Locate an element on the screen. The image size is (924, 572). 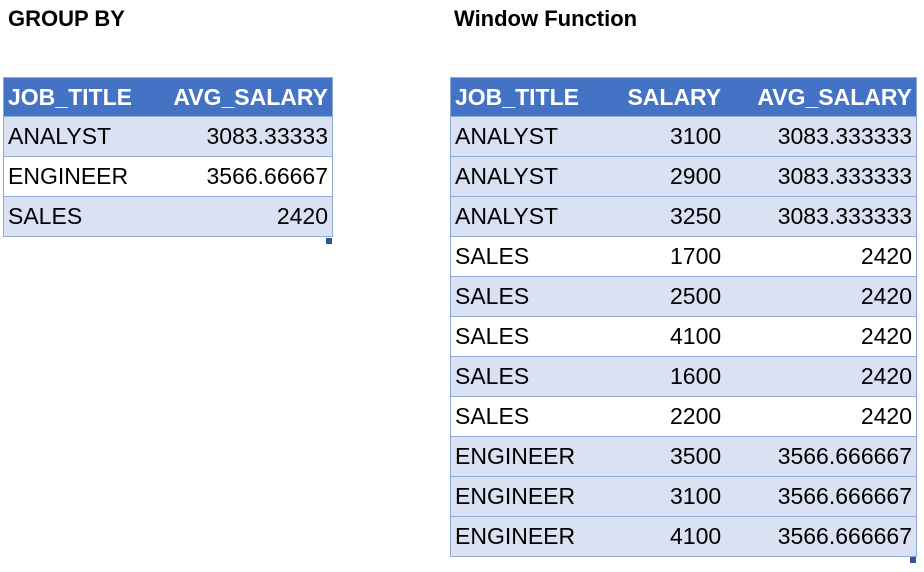
table-row: ENGINEER 3100 3566.666667 is located at coordinates (683, 496).